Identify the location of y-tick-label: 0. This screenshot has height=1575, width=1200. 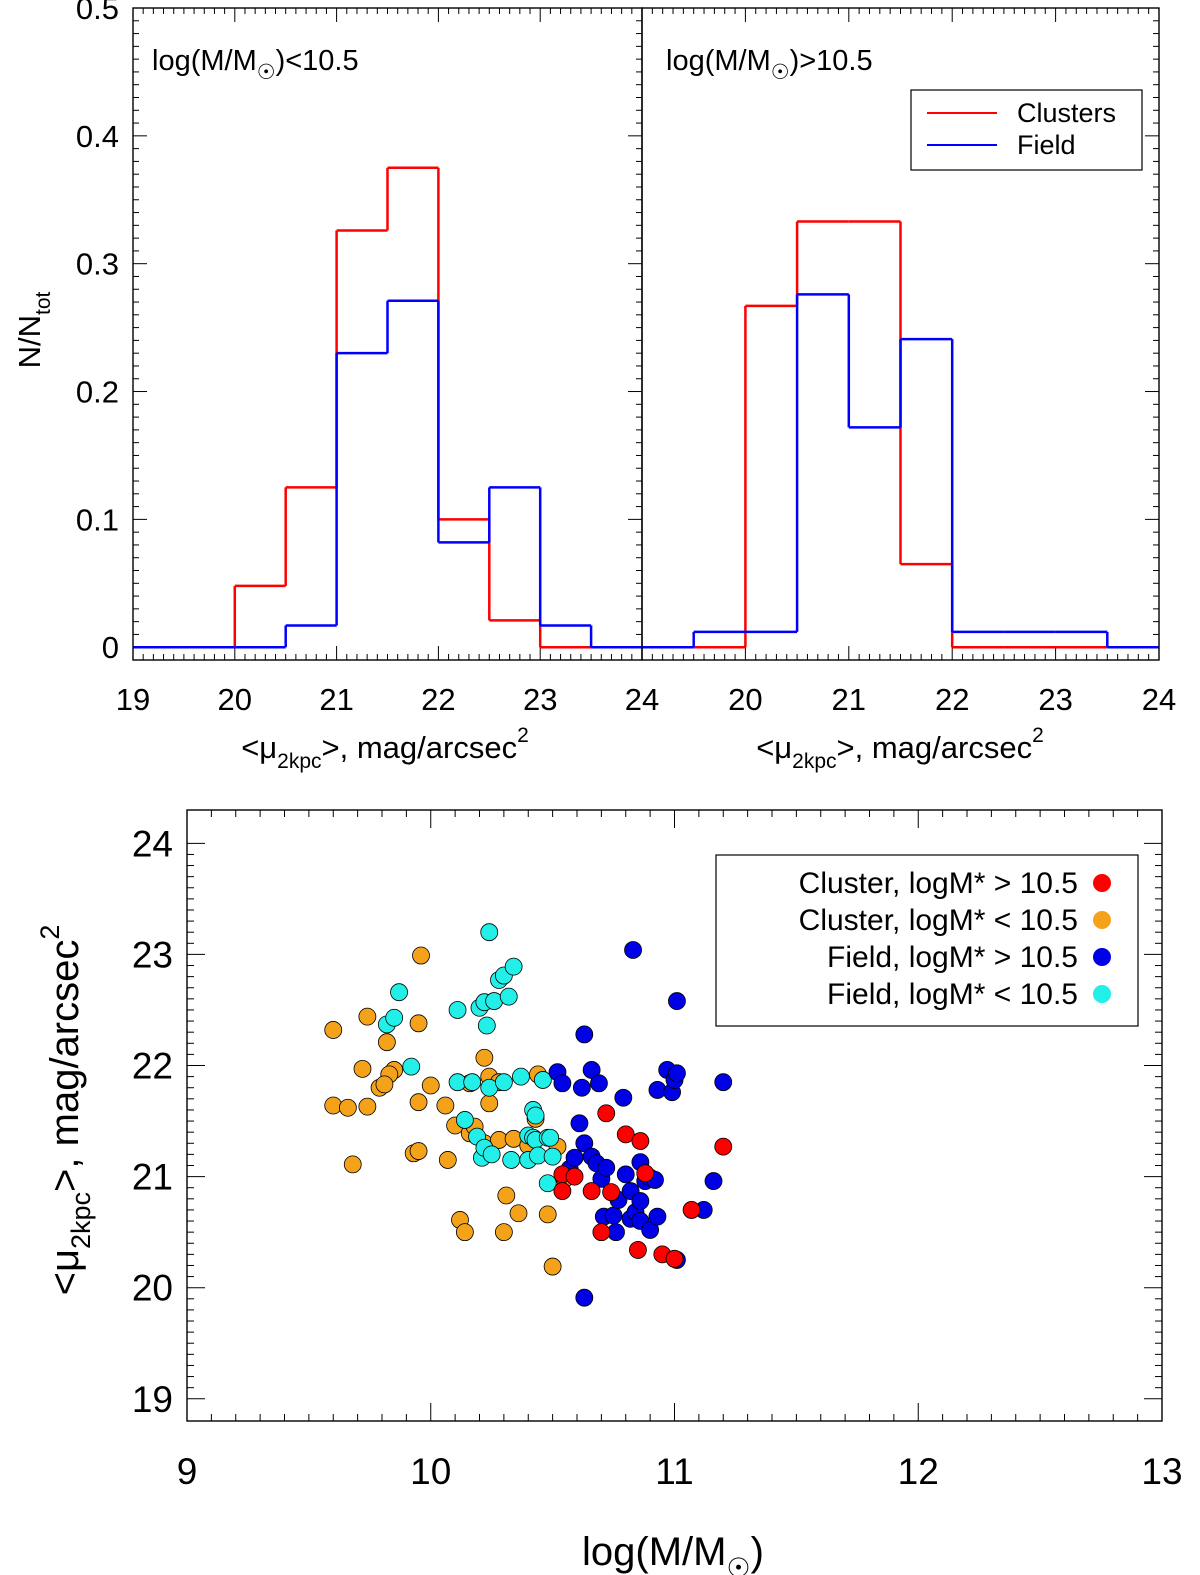
(110, 647).